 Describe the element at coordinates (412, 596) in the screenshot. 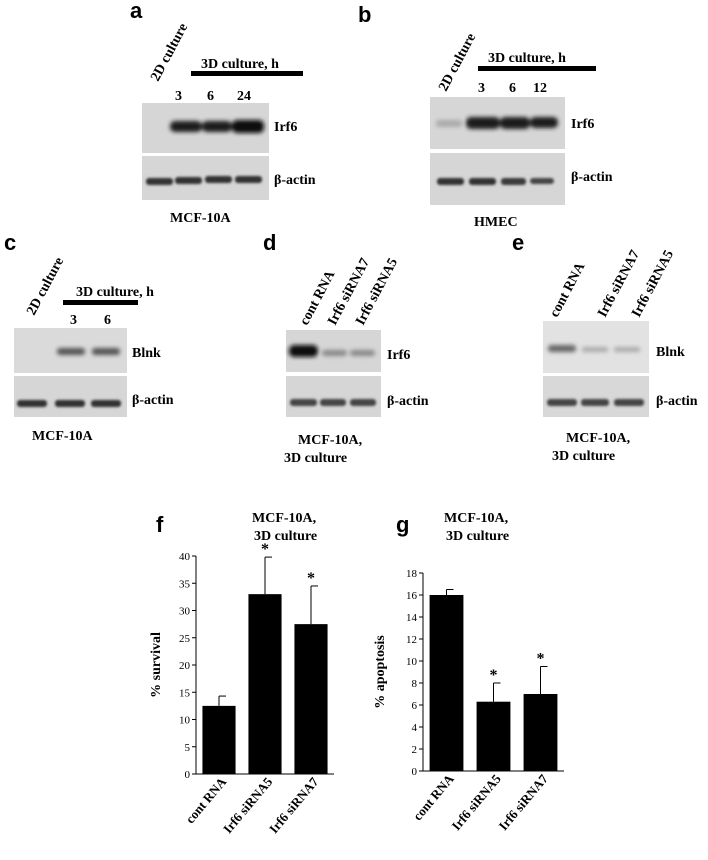

I see `chart-g-ytick-label: 16` at that location.